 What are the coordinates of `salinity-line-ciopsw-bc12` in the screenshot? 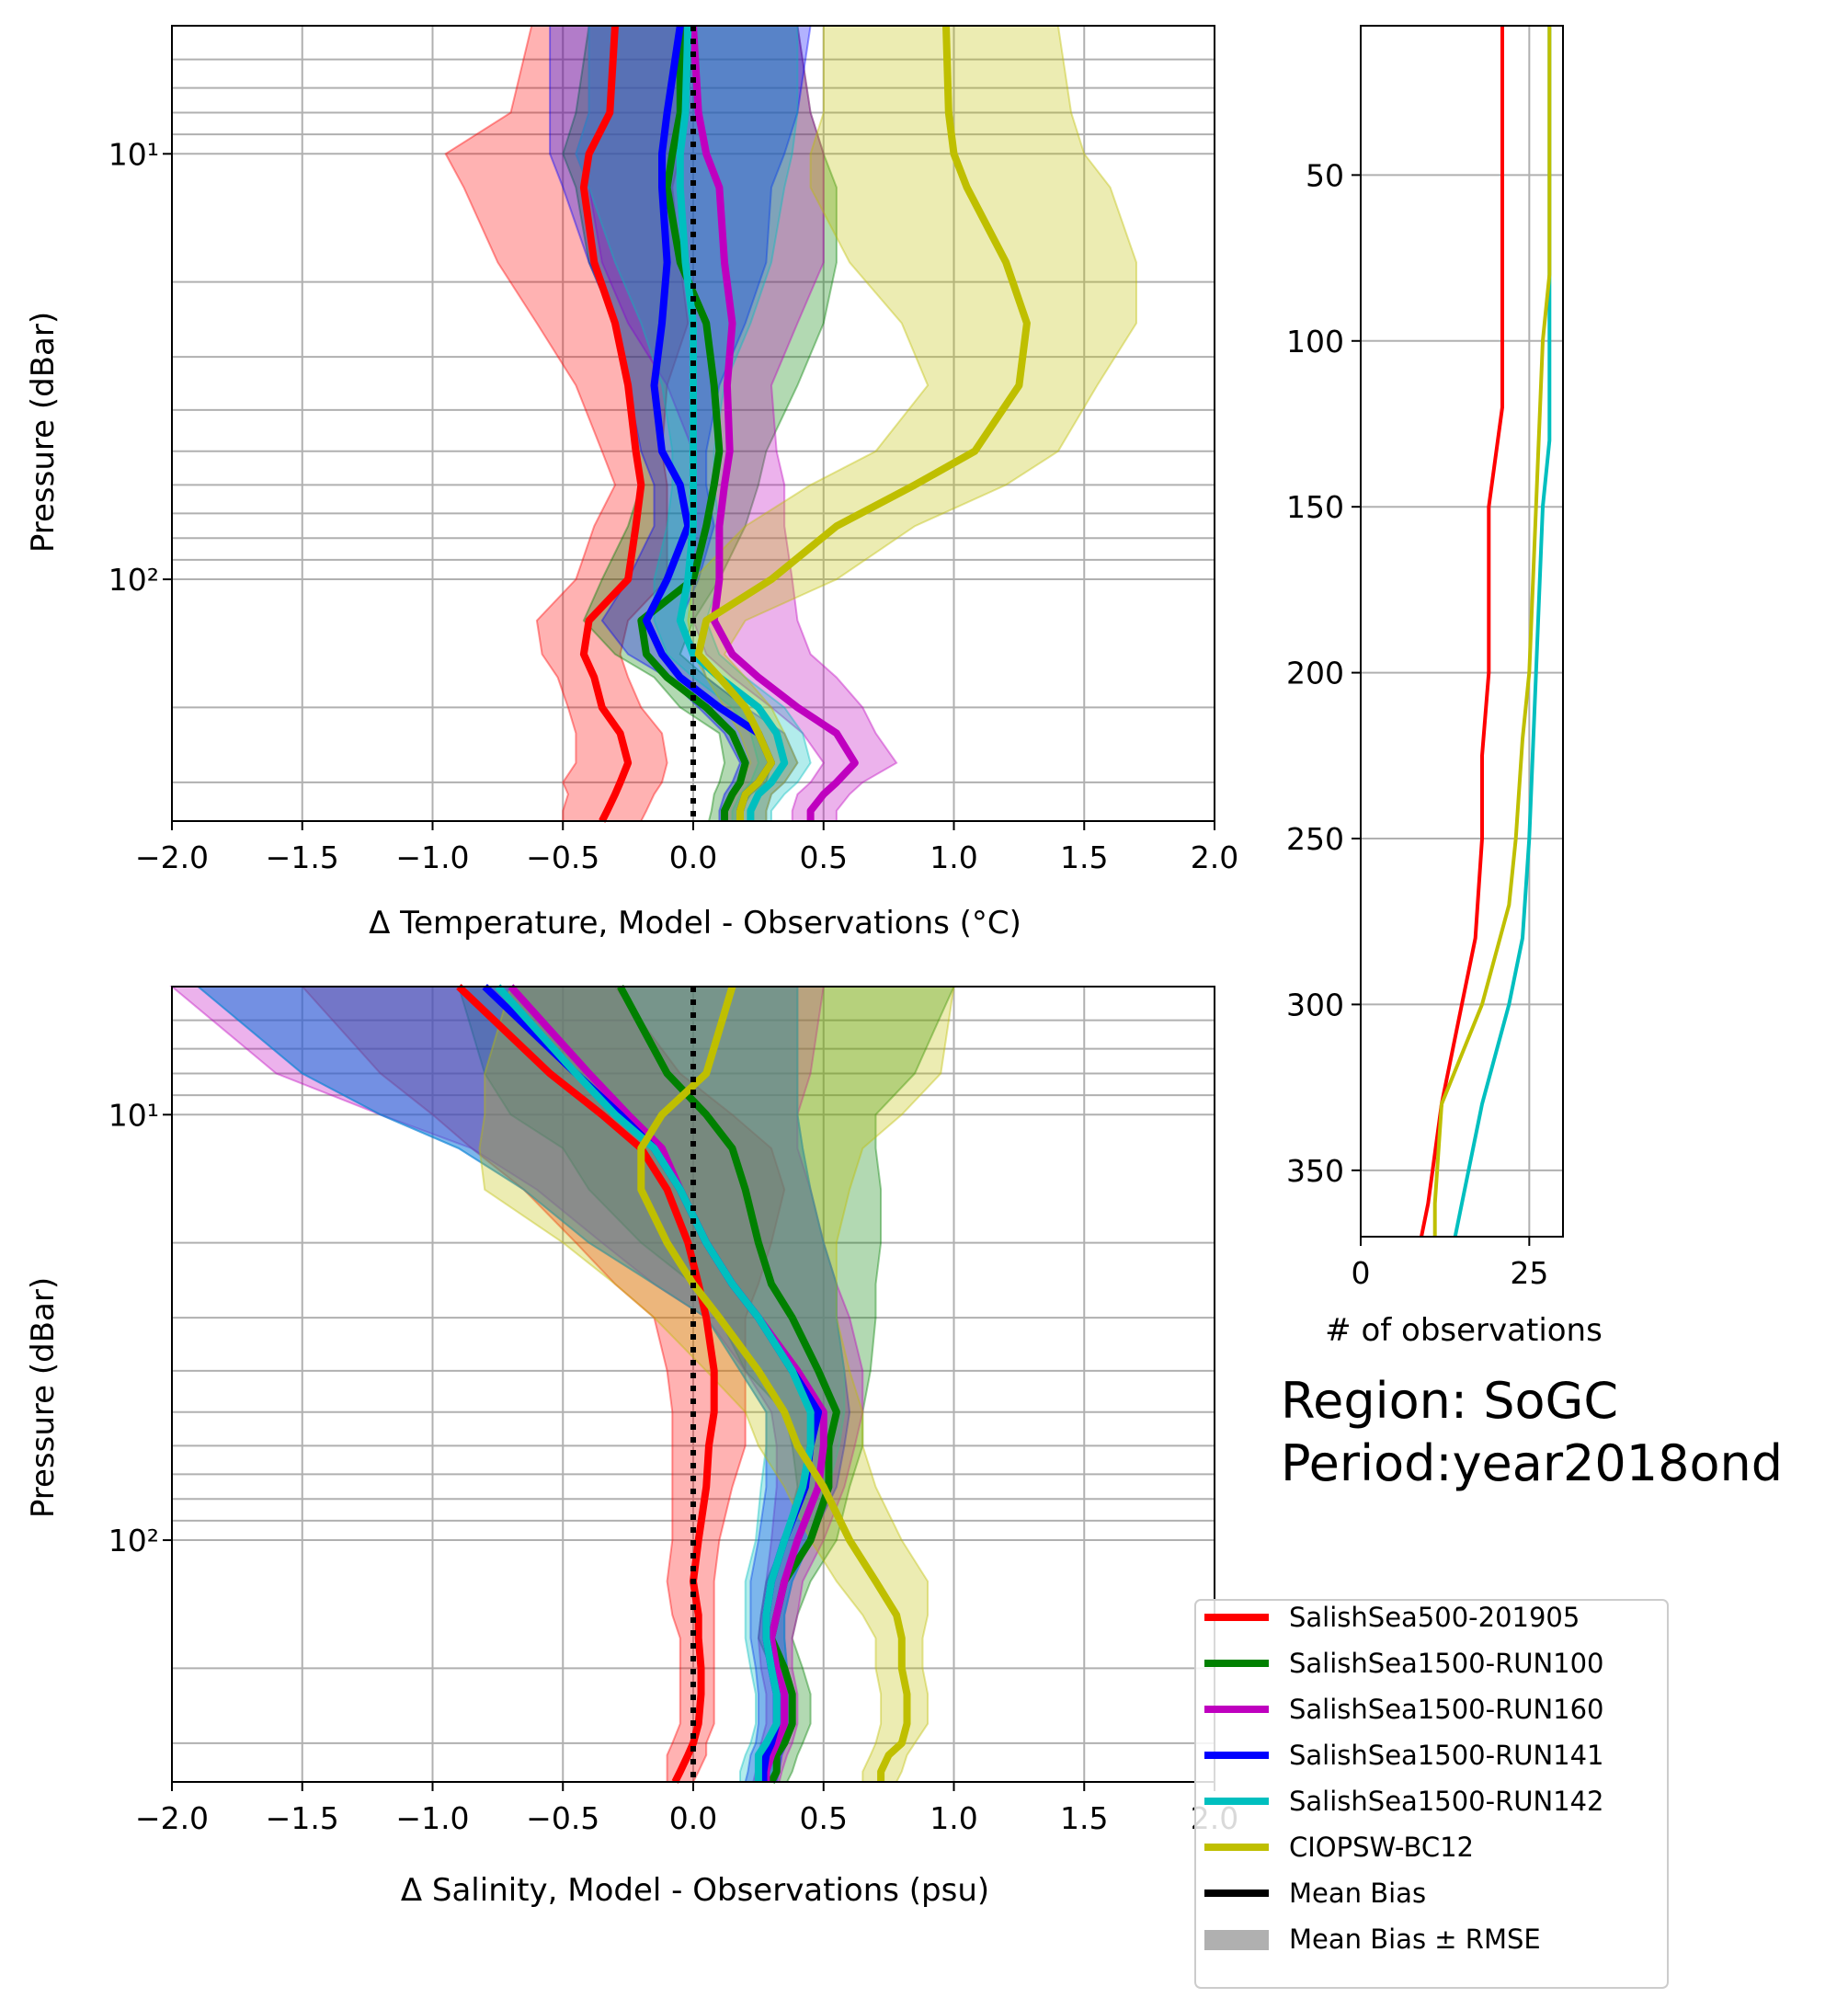 It's located at (774, 1383).